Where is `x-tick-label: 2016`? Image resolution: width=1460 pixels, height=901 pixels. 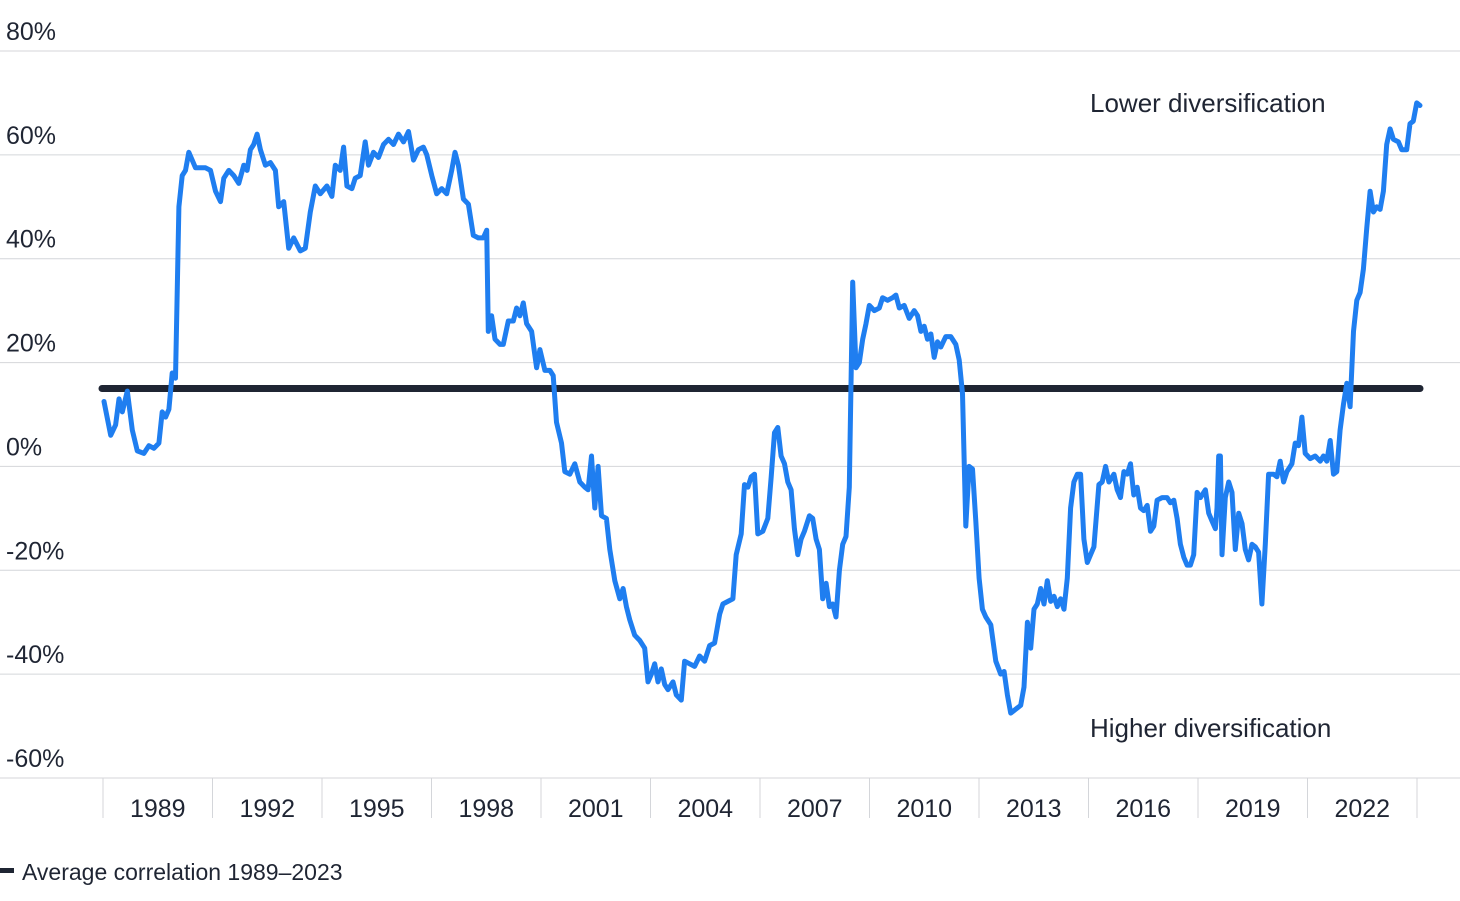 x-tick-label: 2016 is located at coordinates (1143, 809).